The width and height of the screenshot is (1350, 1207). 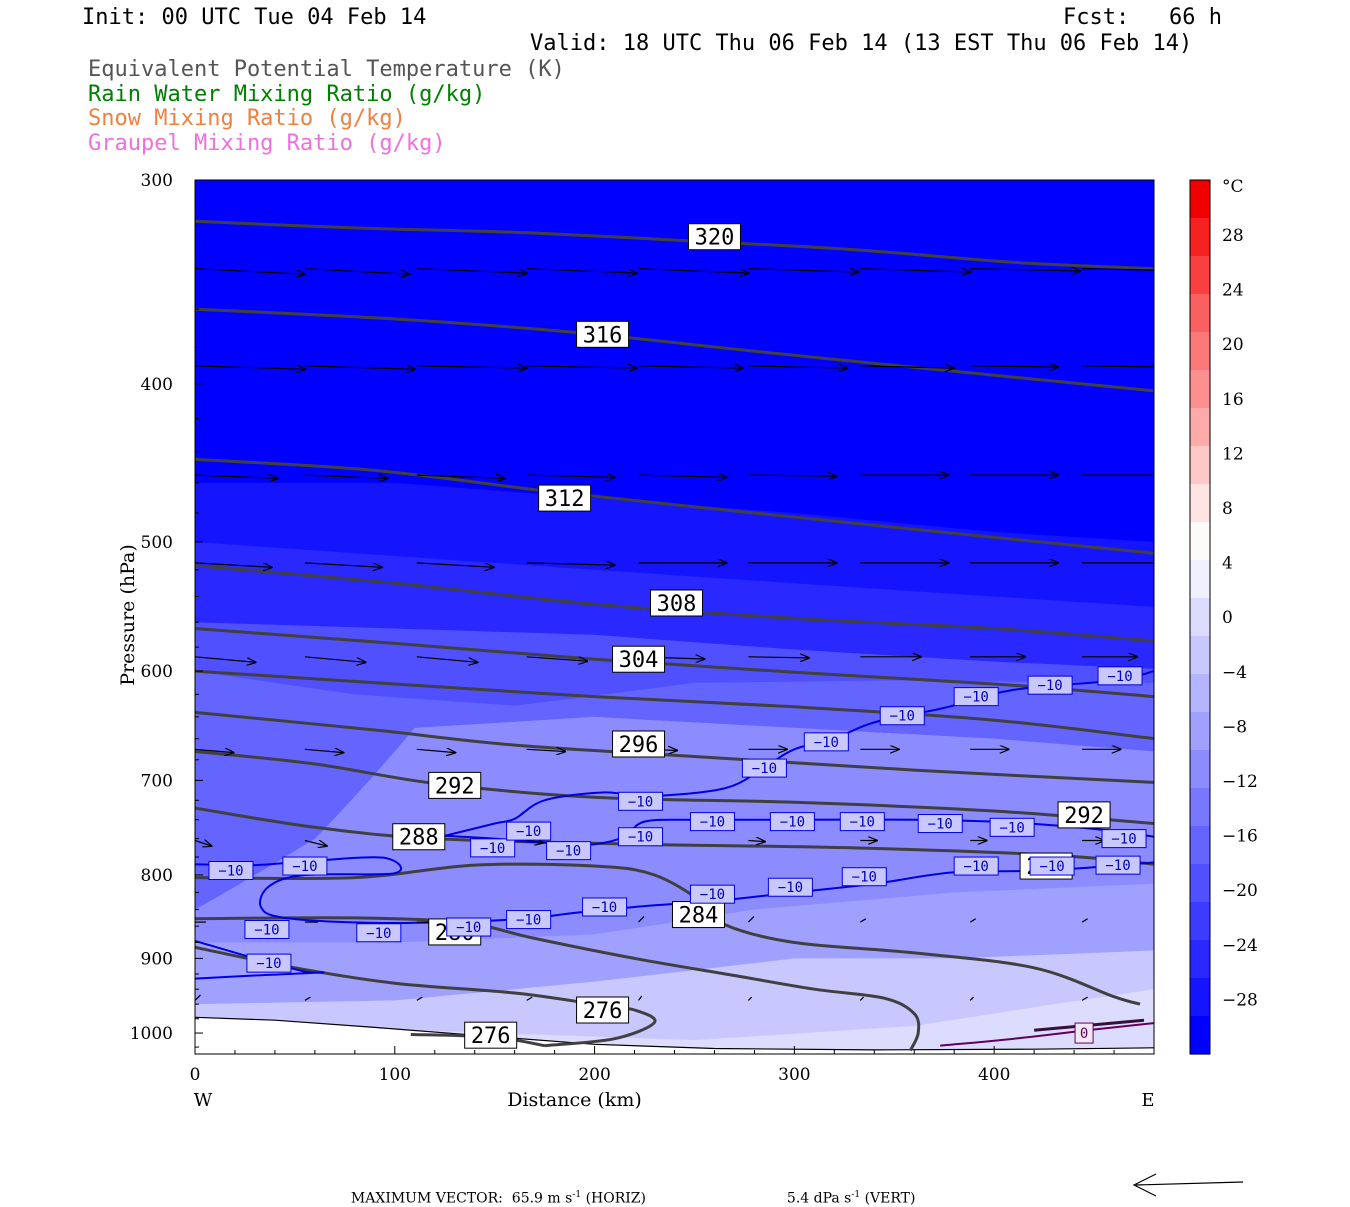 What do you see at coordinates (1240, 891) in the screenshot?
I see `colorbar-tick-label: −20` at bounding box center [1240, 891].